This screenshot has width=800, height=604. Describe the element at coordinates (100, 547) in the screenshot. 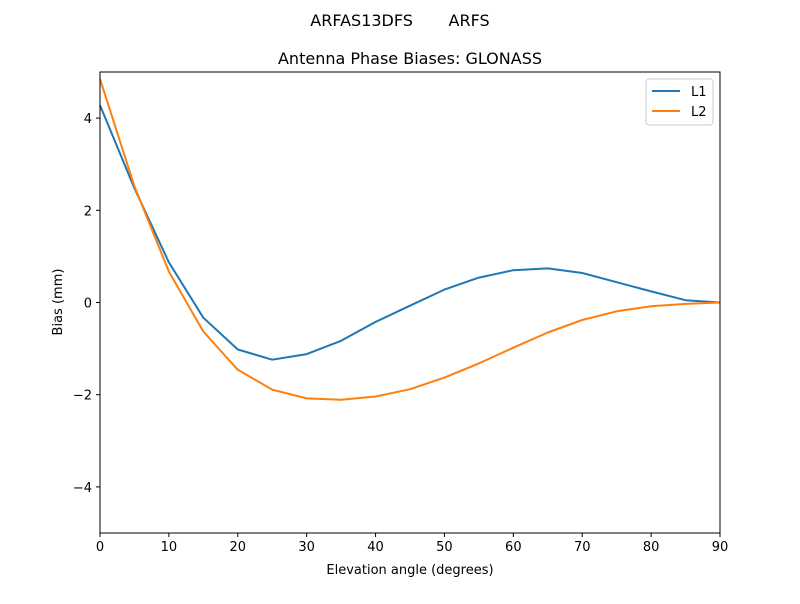

I see `x-tick-label: 0` at that location.